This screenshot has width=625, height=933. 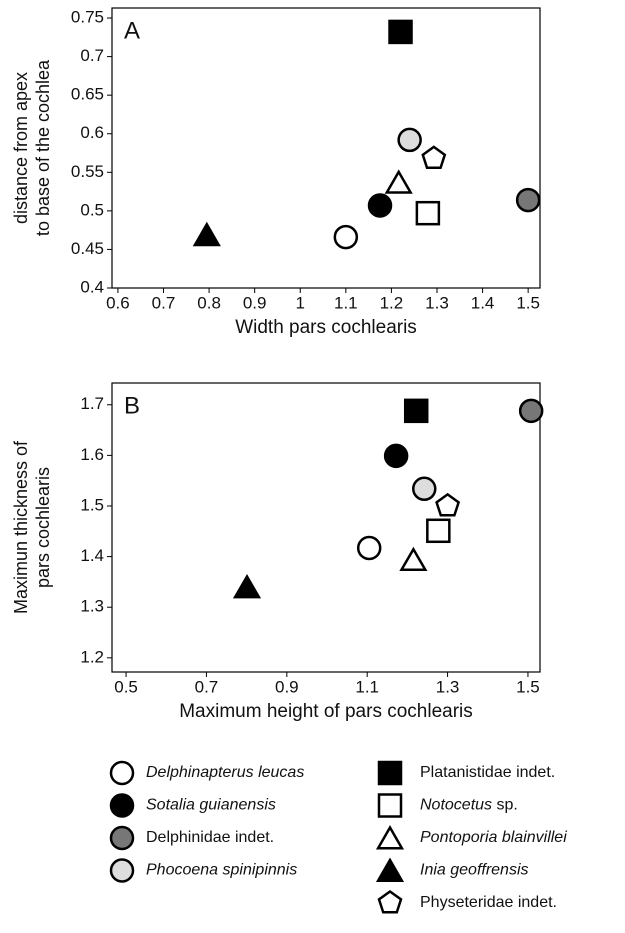 What do you see at coordinates (92, 606) in the screenshot?
I see `y-tick-label: 1.3` at bounding box center [92, 606].